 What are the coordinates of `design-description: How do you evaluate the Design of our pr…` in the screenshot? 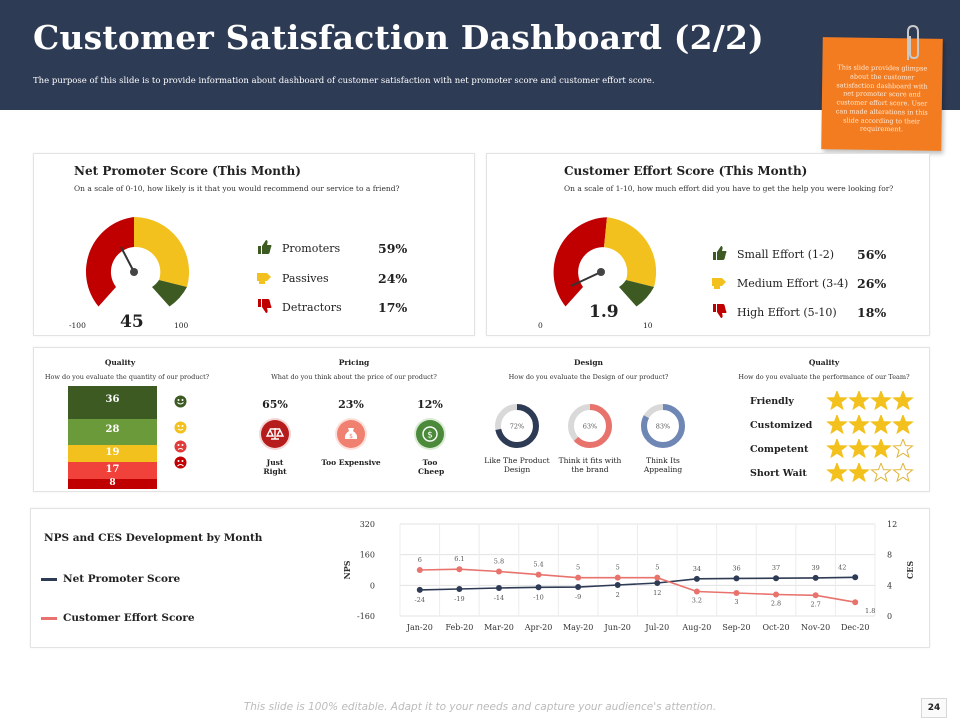 It's located at (588, 377).